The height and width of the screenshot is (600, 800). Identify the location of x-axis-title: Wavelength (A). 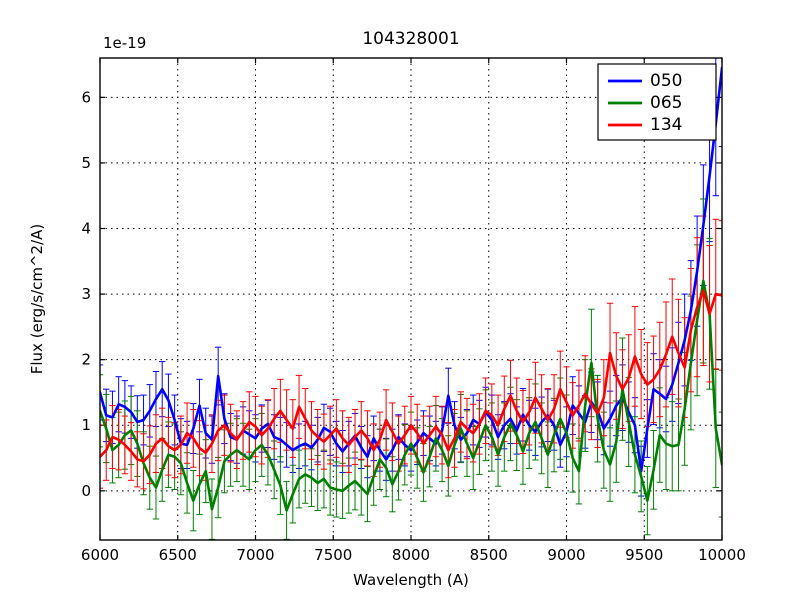
(411, 580).